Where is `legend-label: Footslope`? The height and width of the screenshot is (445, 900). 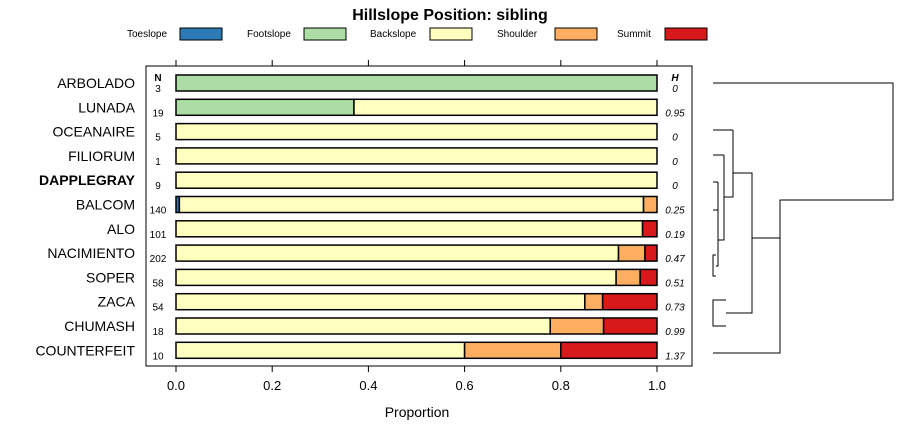 legend-label: Footslope is located at coordinates (269, 34).